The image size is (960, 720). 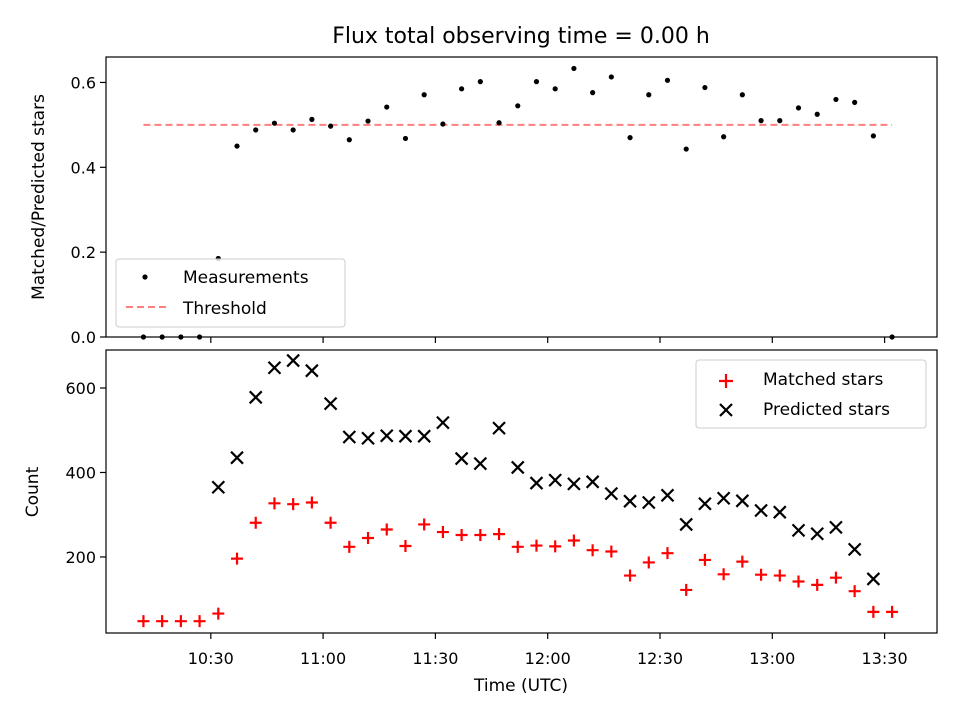 I want to click on x-tick-label: 13:30, so click(x=885, y=658).